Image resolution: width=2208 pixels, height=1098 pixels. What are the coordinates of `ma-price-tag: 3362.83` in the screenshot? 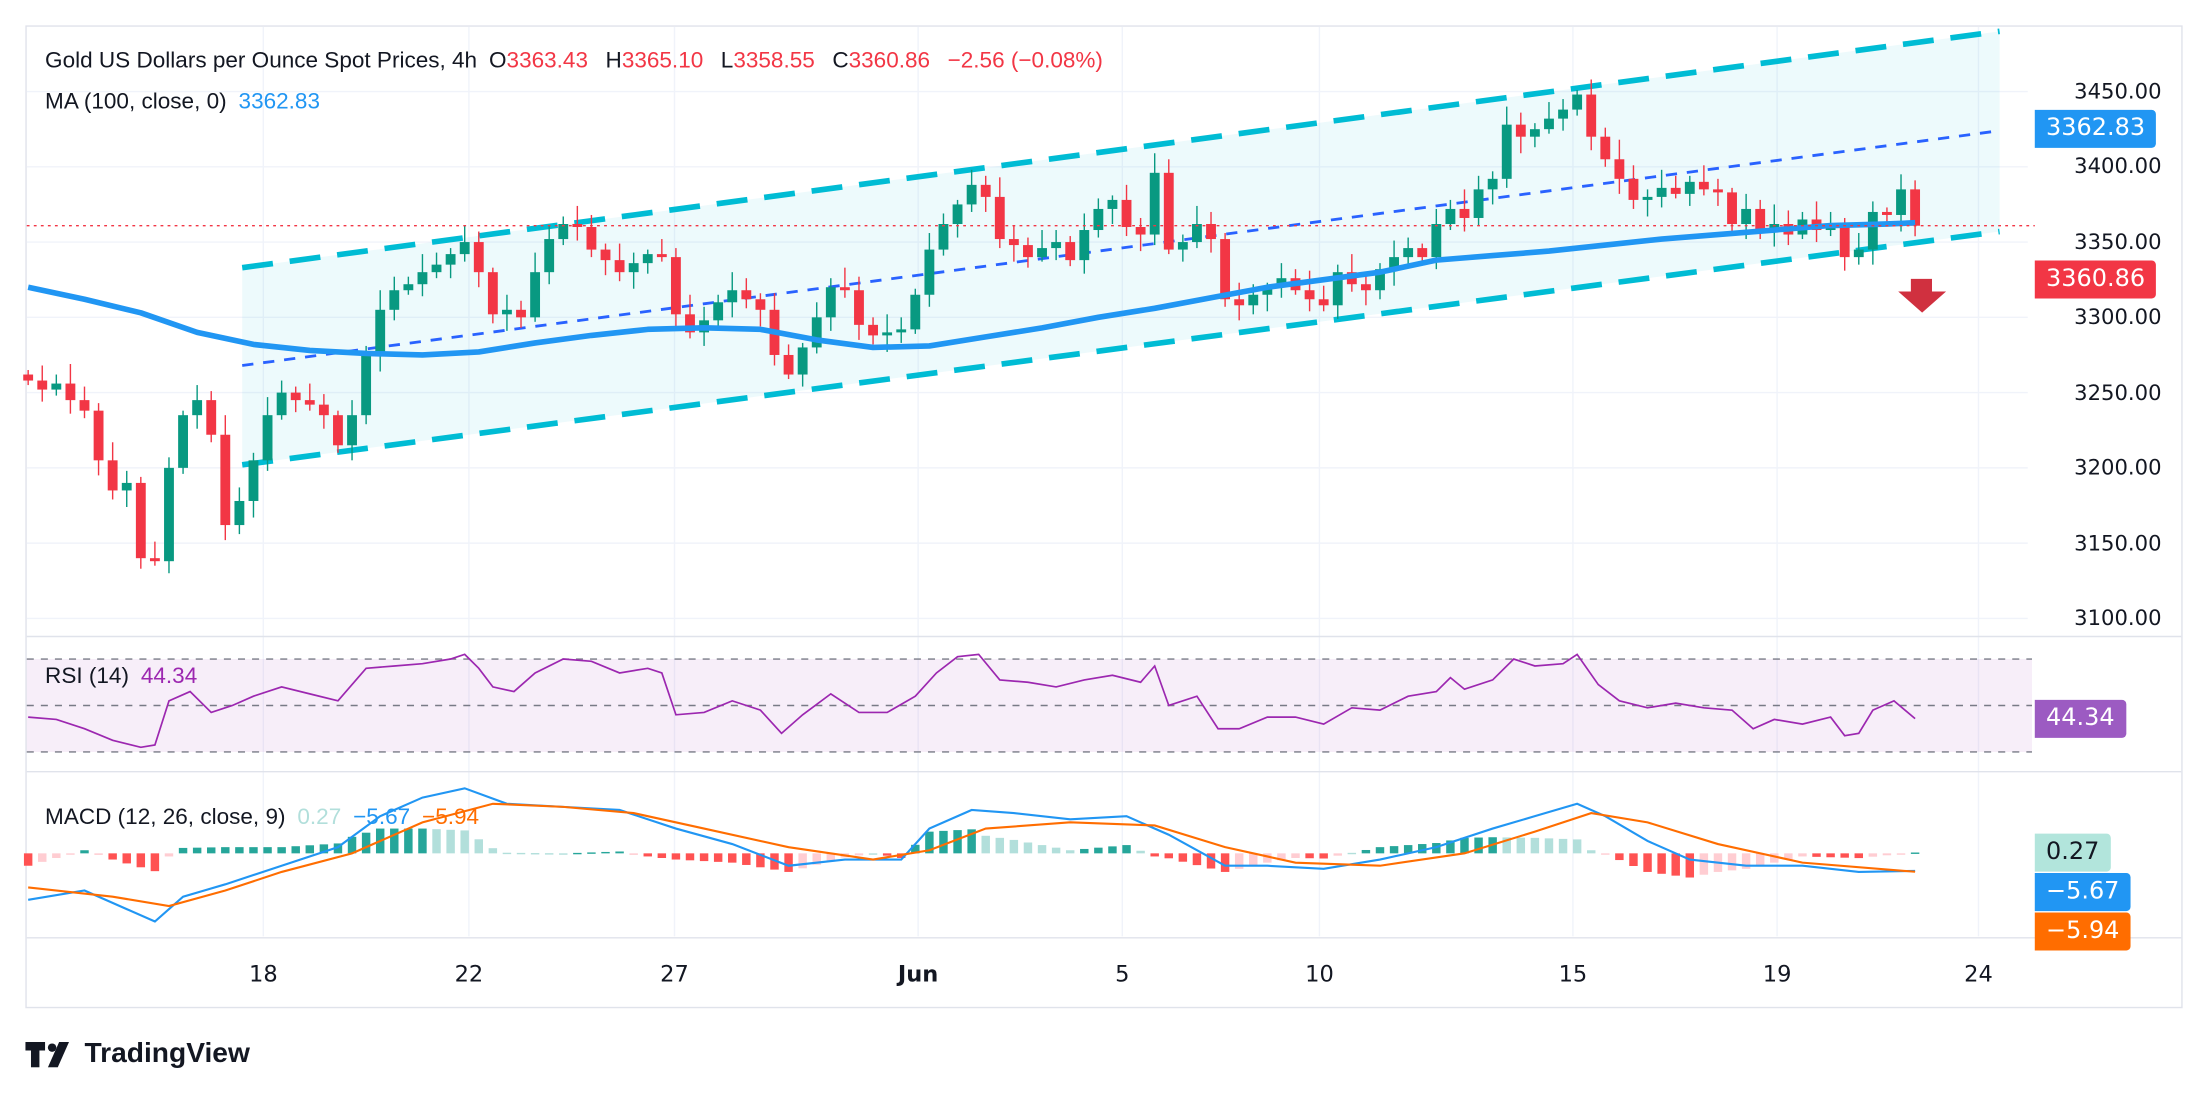 It's located at (2095, 128).